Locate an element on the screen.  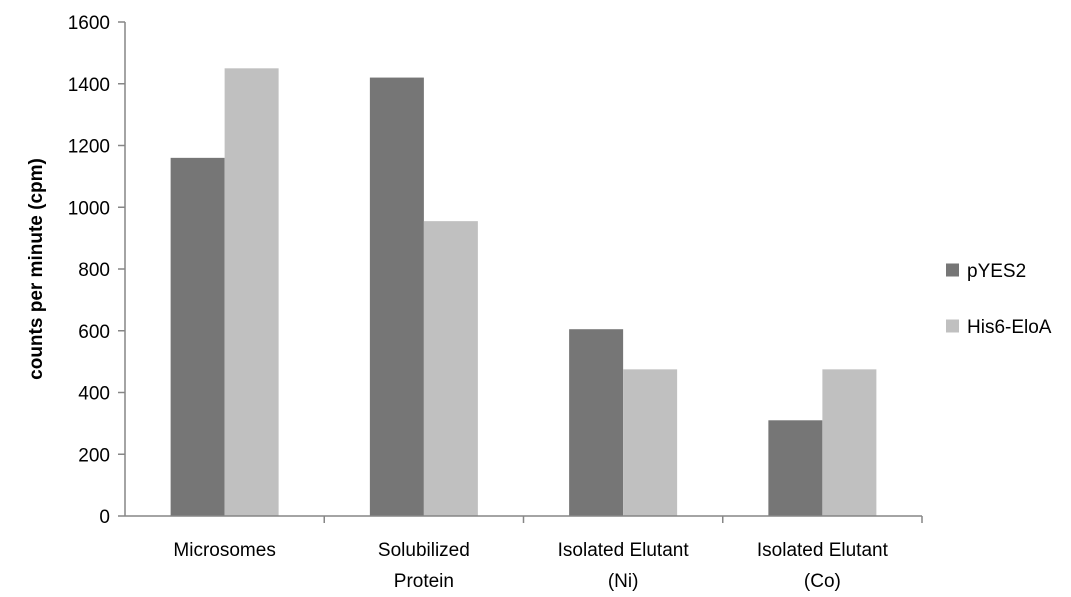
y-tick-label: 1200 is located at coordinates (89, 147).